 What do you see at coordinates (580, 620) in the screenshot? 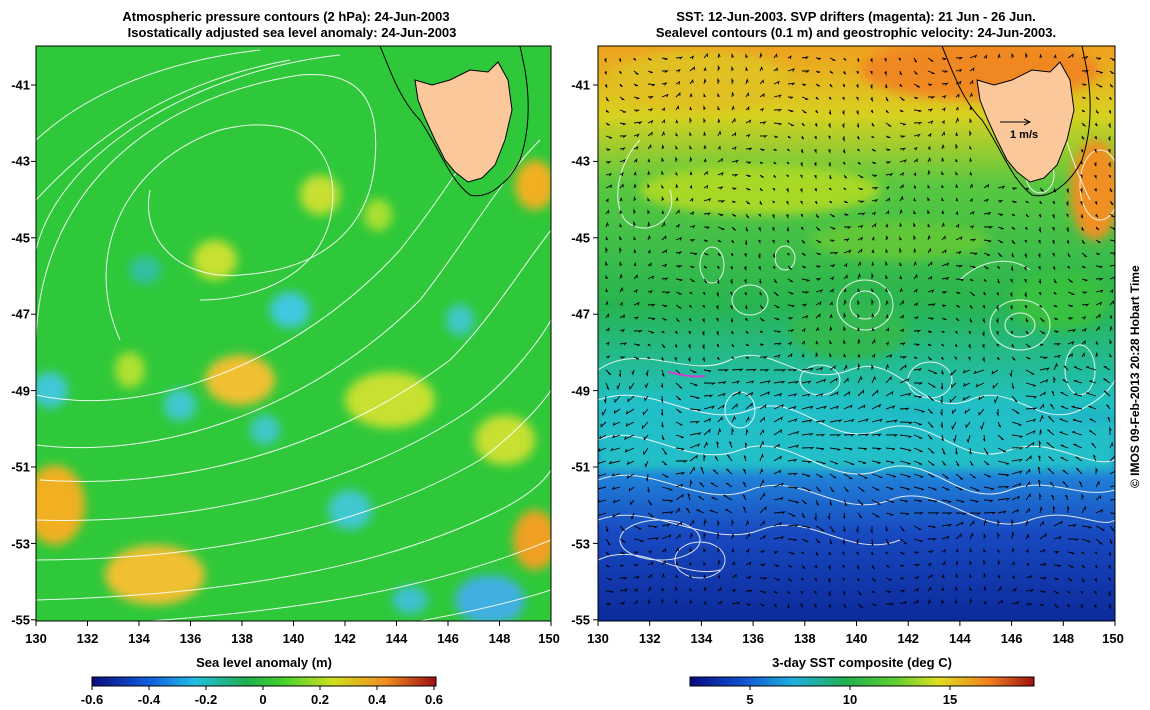
I see `right-y-tick: -55` at bounding box center [580, 620].